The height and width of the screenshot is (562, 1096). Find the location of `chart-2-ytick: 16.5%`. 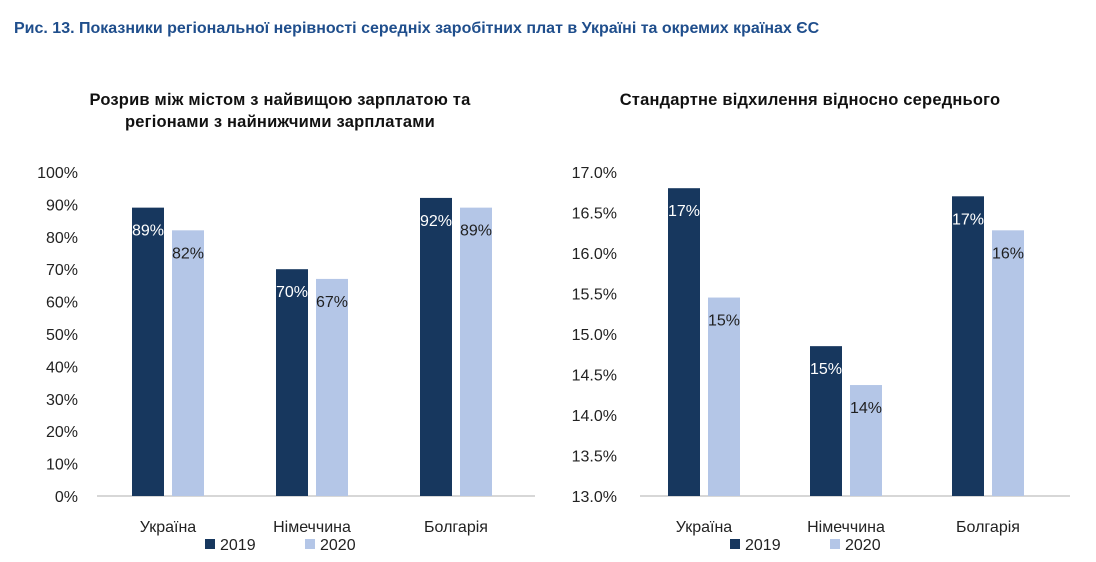

chart-2-ytick: 16.5% is located at coordinates (594, 214).